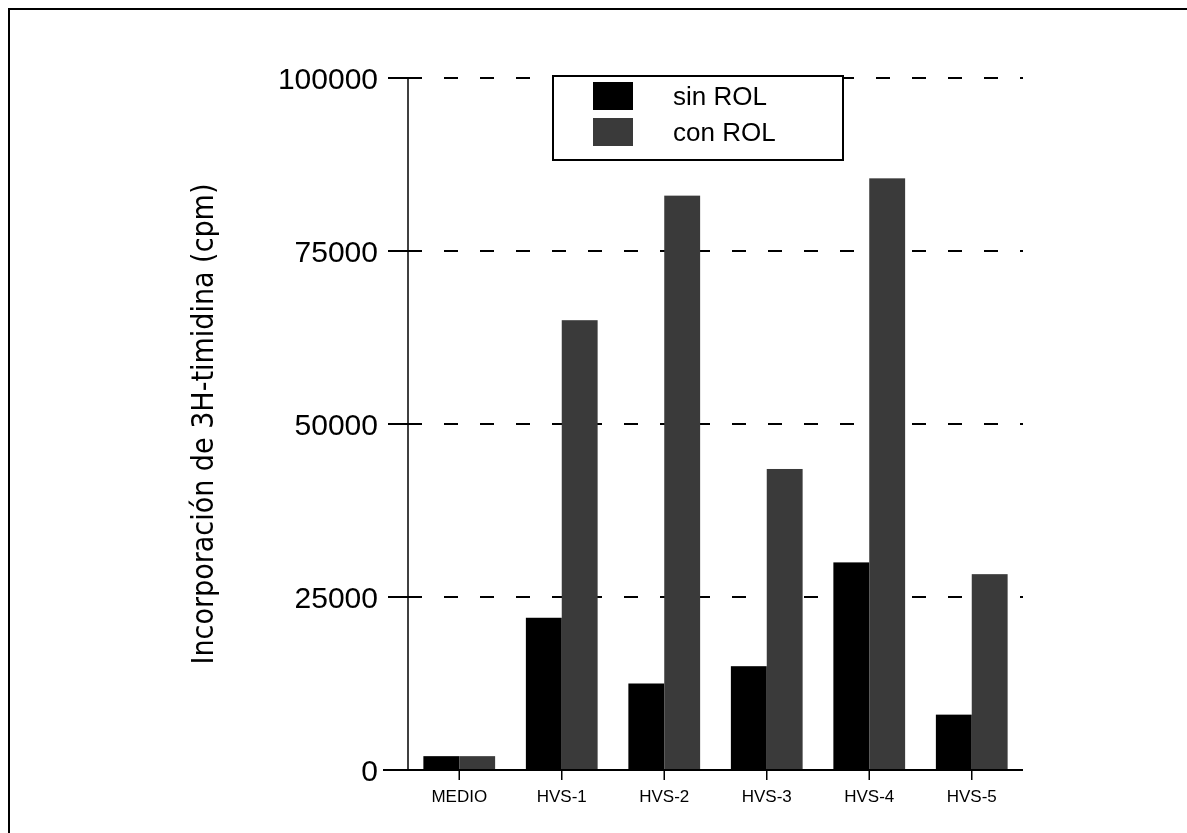 The image size is (1187, 833). Describe the element at coordinates (327, 78) in the screenshot. I see `y-tick-label: 100000` at that location.